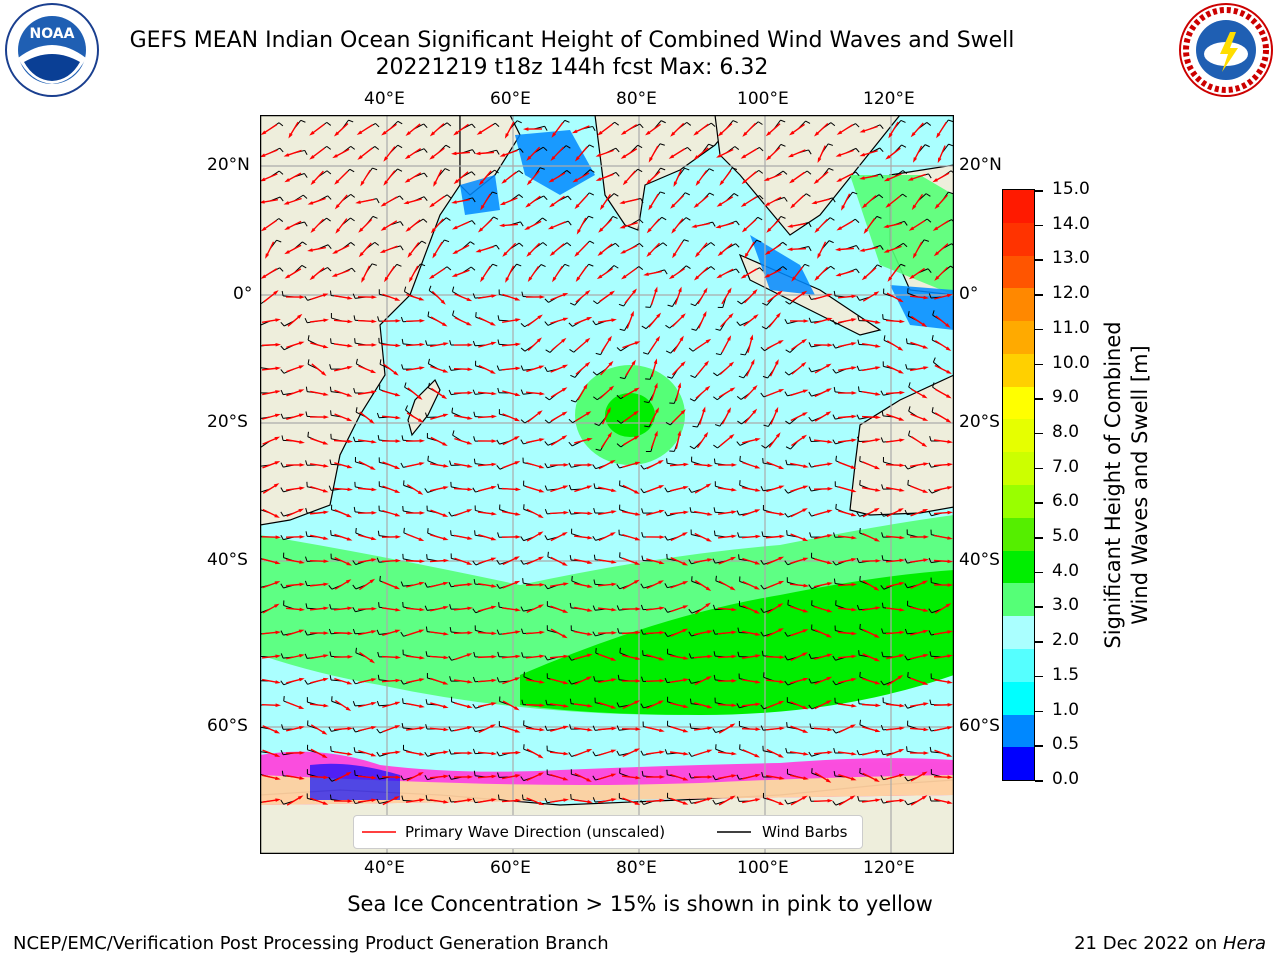 Image resolution: width=1280 pixels, height=960 pixels. I want to click on lat-label-right-40s: 40°S, so click(979, 560).